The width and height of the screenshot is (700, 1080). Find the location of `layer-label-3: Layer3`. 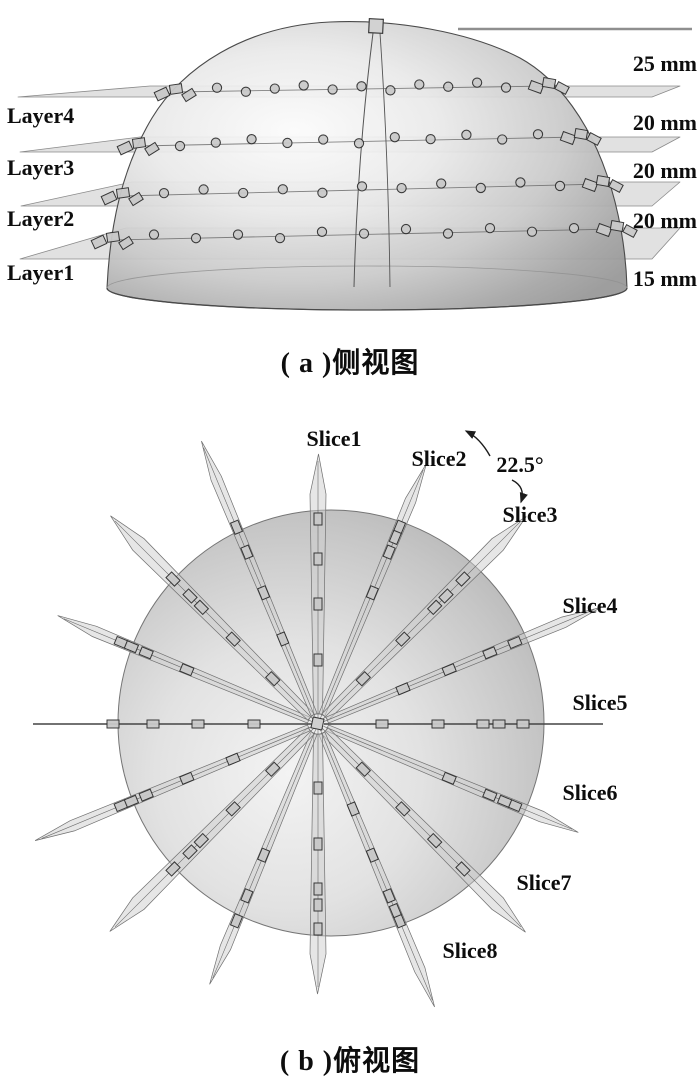

layer-label-3: Layer3 is located at coordinates (40, 167).